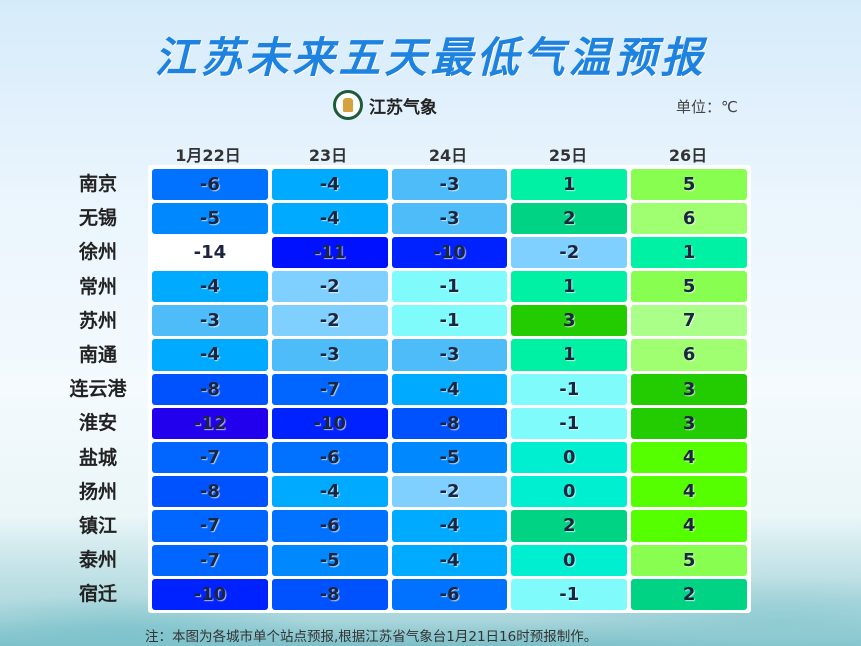 The height and width of the screenshot is (646, 861). What do you see at coordinates (97, 491) in the screenshot?
I see `city-label: 扬州` at bounding box center [97, 491].